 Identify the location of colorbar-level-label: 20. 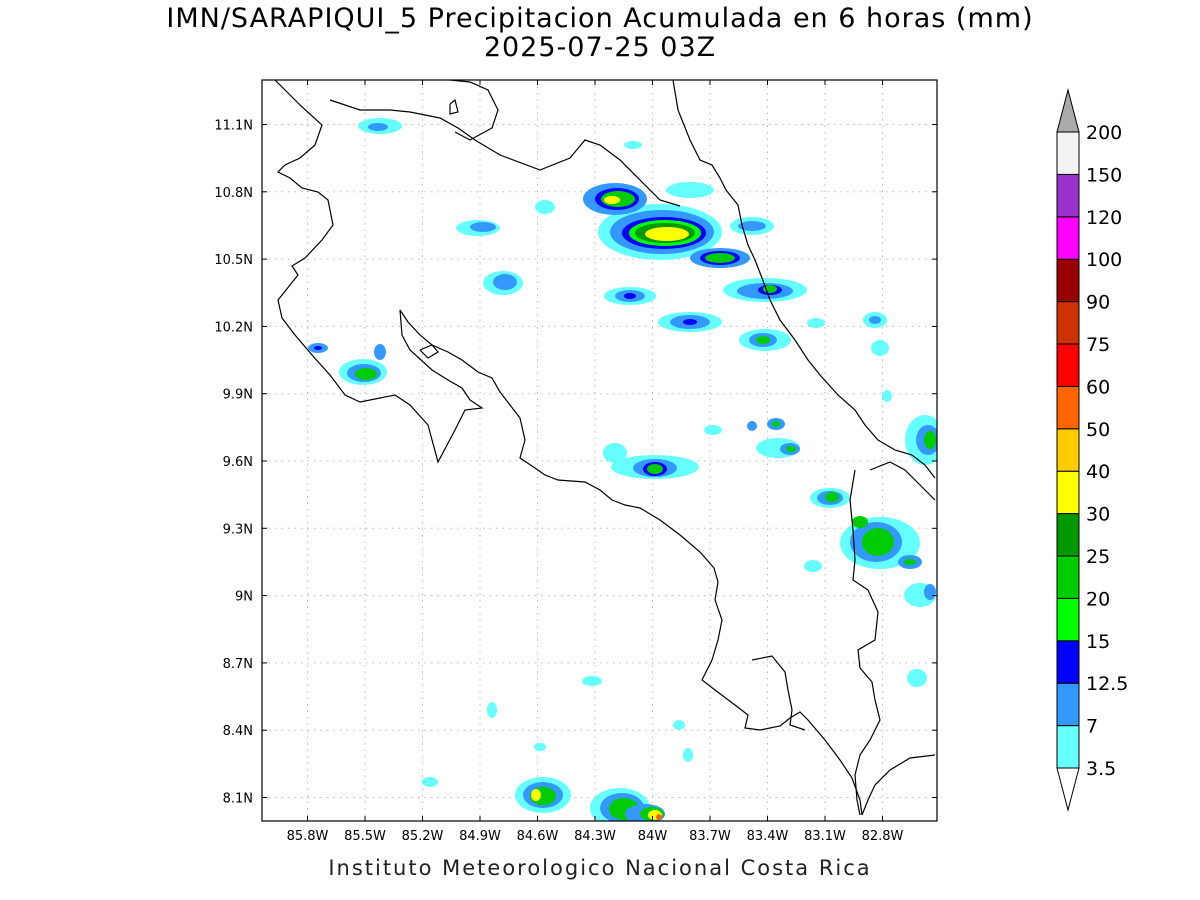
(1098, 599).